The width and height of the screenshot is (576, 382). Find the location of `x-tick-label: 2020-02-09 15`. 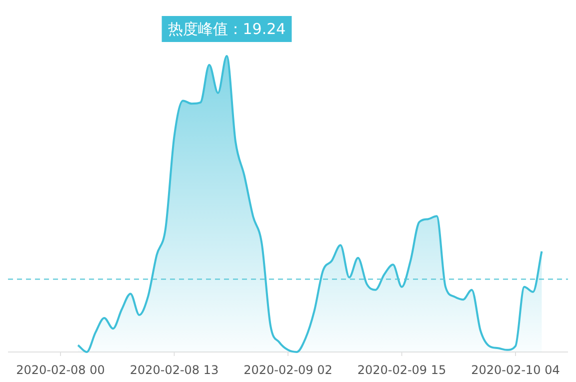

x-tick-label: 2020-02-09 15 is located at coordinates (401, 370).